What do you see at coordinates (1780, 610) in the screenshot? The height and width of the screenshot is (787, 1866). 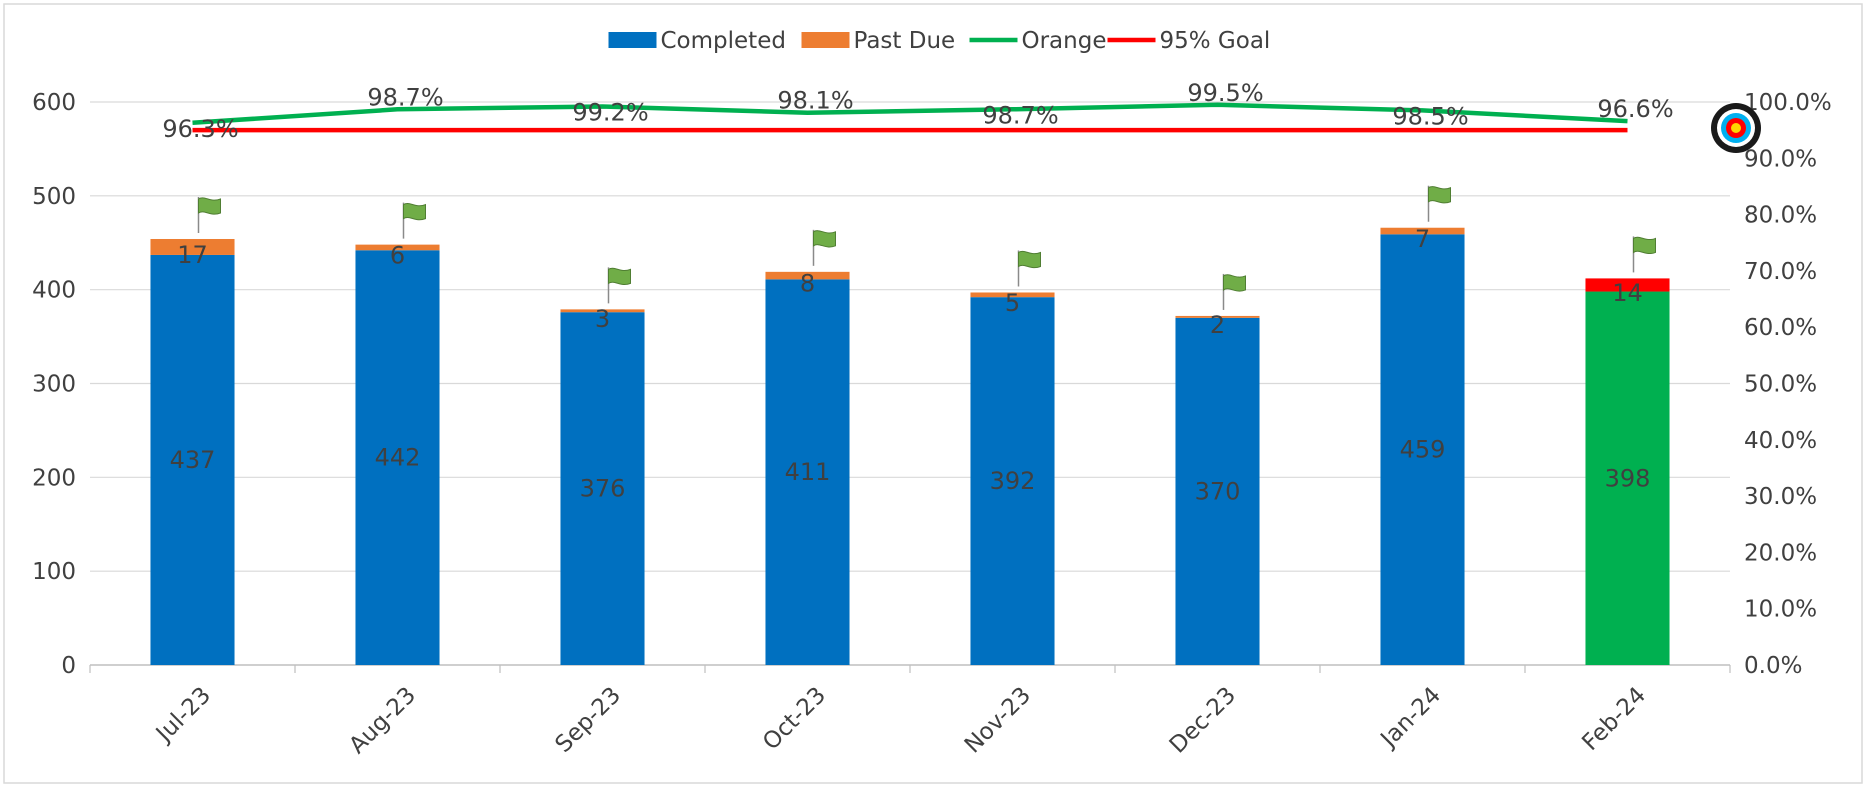 I see `y2-tick-label: 10.0%` at bounding box center [1780, 610].